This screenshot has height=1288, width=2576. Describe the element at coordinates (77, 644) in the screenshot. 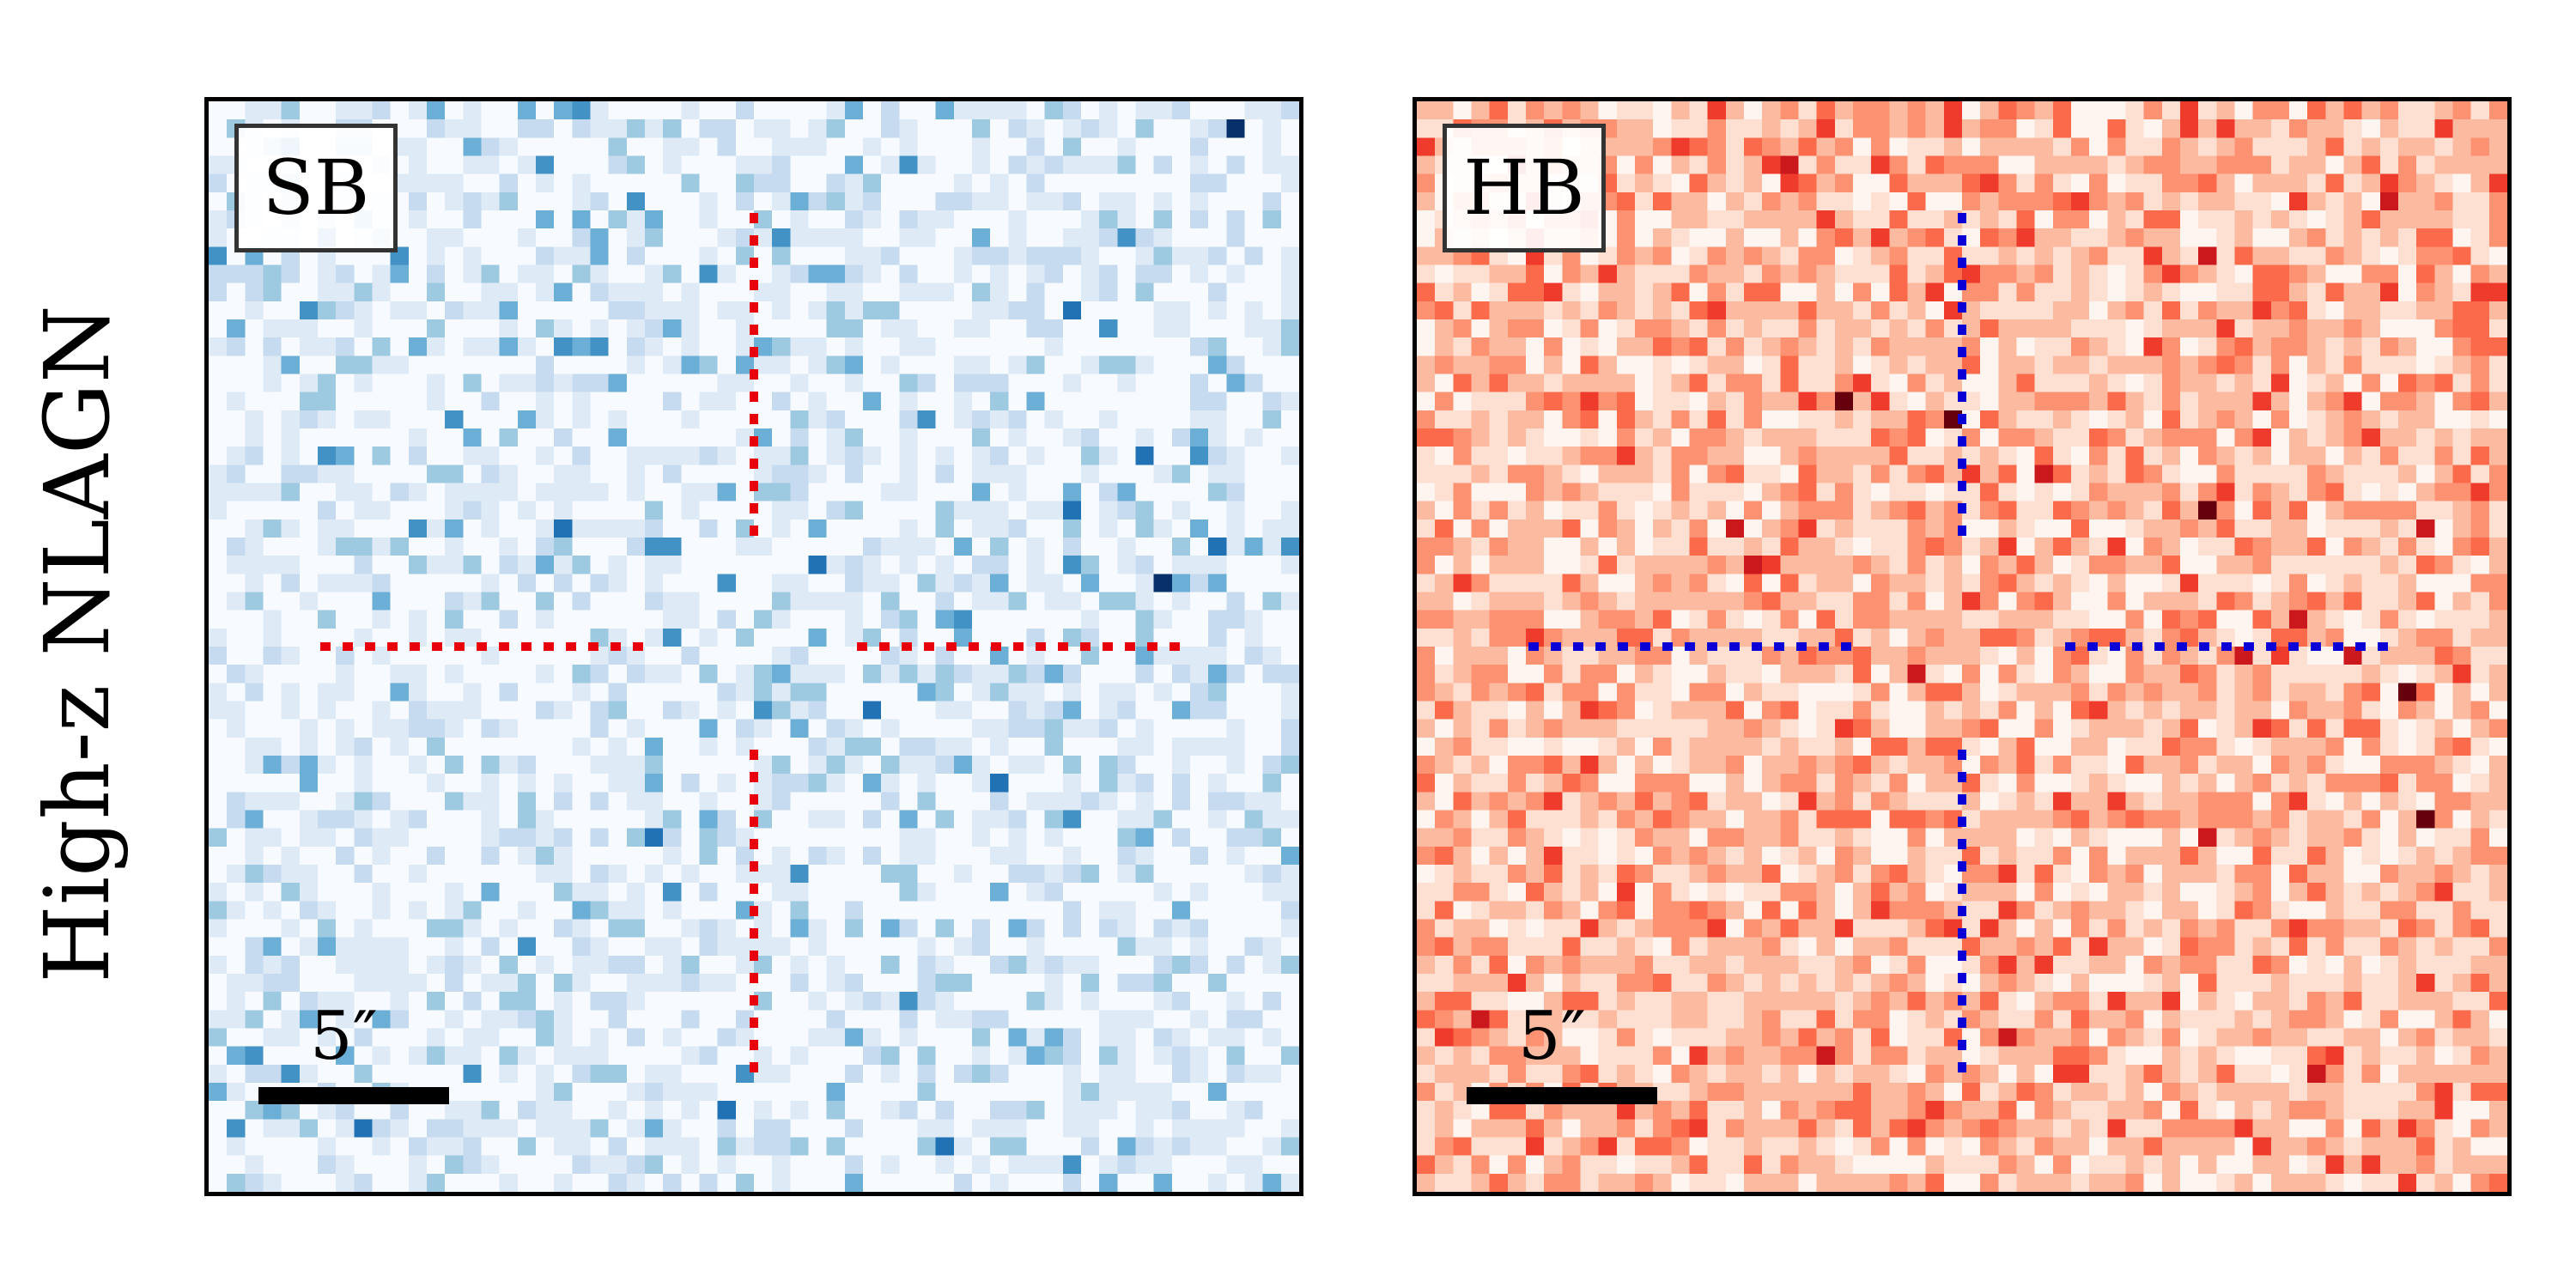

I see `row-label: High-z NLAGN` at that location.